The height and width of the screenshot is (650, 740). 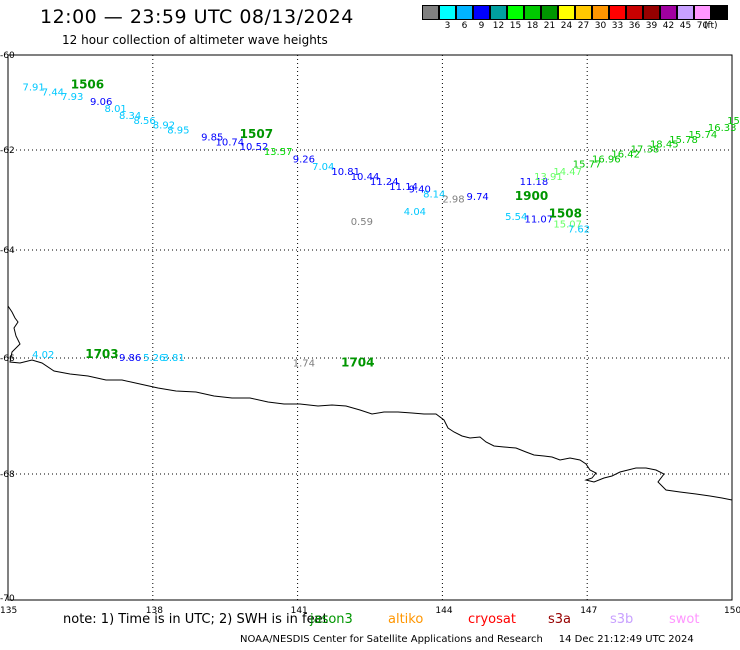 I want to click on swh-value: 3.81, so click(x=173, y=358).